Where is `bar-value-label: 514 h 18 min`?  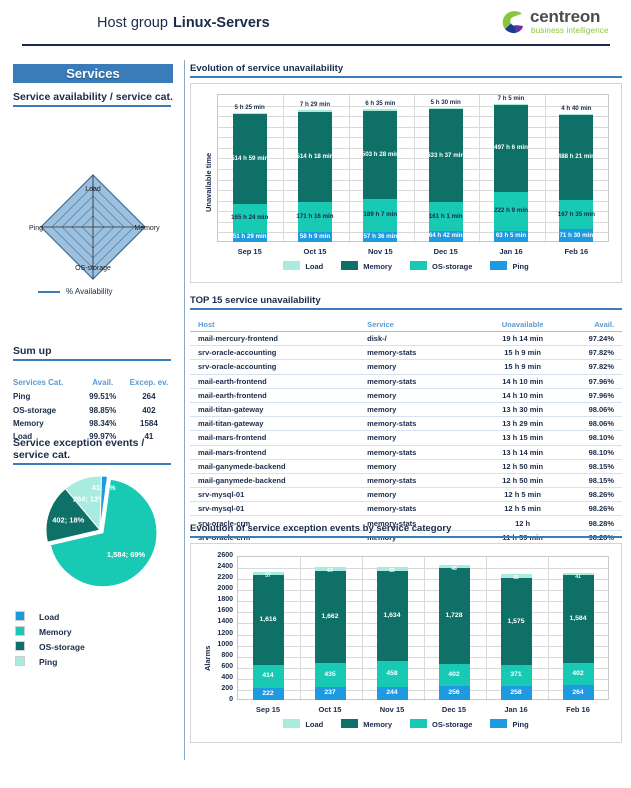 bar-value-label: 514 h 18 min is located at coordinates (315, 156).